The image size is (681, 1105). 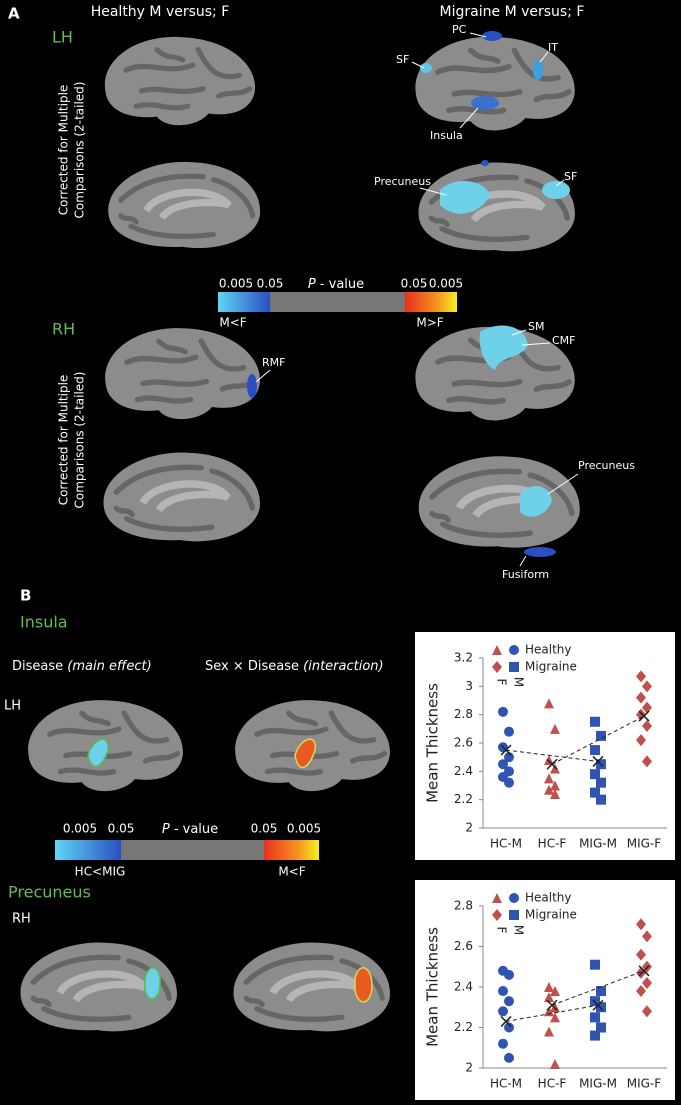 I want to click on annotation: RMF, so click(x=273, y=362).